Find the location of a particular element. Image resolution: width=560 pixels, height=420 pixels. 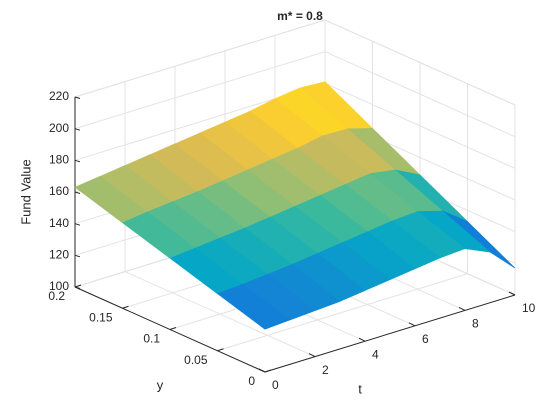

z-tick-label: 100 is located at coordinates (59, 286).